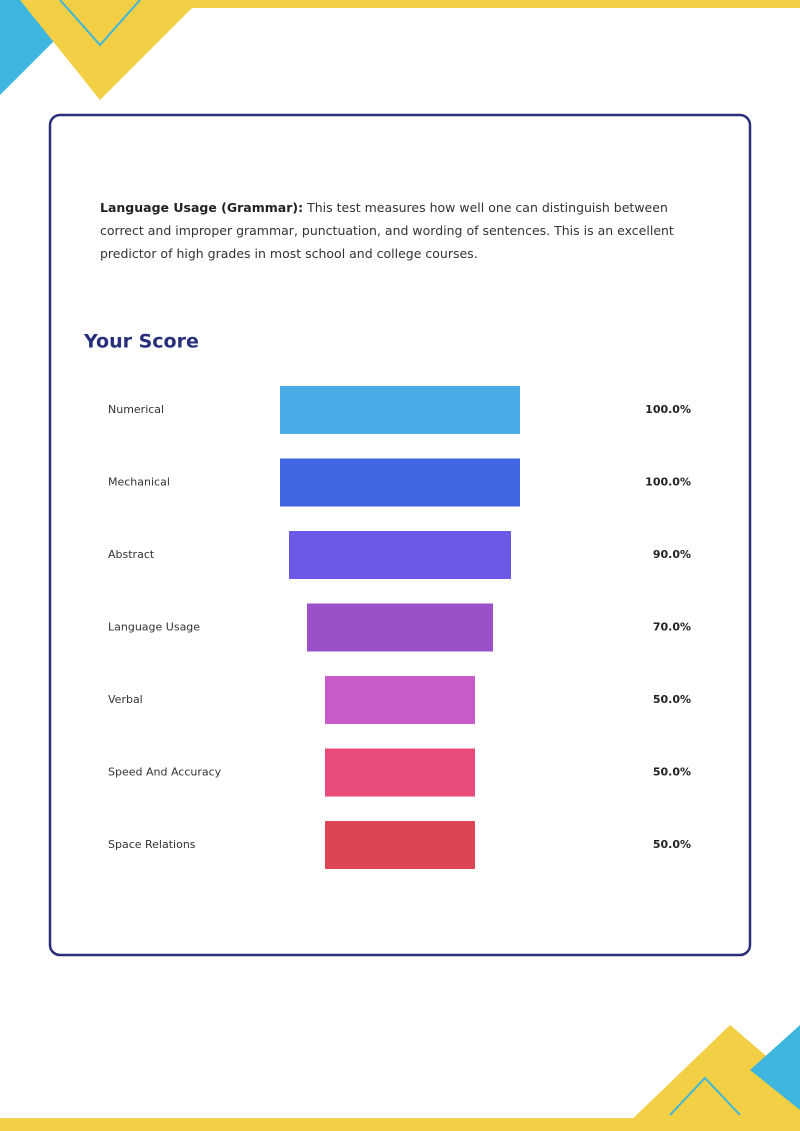  What do you see at coordinates (154, 627) in the screenshot?
I see `category-label: Language Usage` at bounding box center [154, 627].